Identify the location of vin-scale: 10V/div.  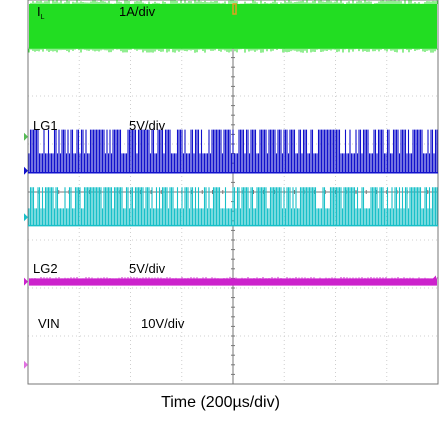
(163, 323).